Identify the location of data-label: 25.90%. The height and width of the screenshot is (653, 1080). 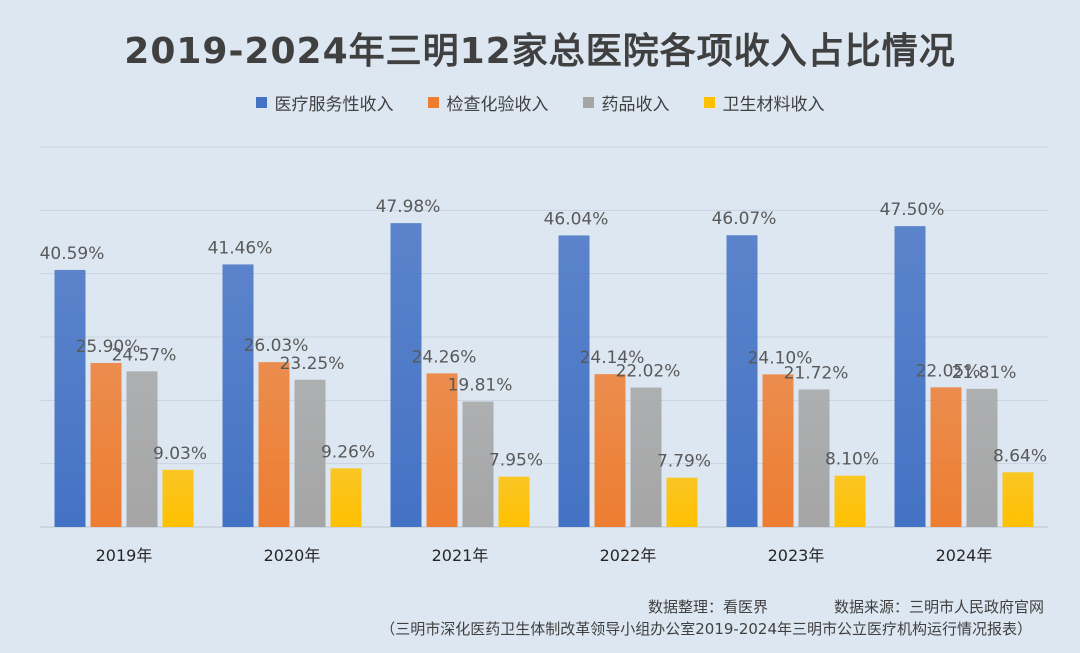
(108, 347).